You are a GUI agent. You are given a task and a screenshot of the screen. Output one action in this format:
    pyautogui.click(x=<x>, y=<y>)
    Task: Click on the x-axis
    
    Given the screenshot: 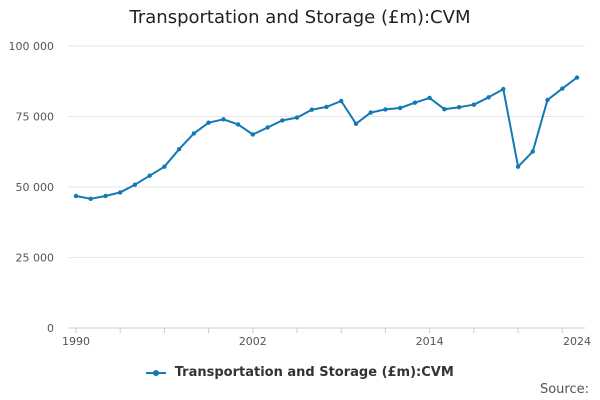 What is the action you would take?
    pyautogui.click(x=319, y=330)
    